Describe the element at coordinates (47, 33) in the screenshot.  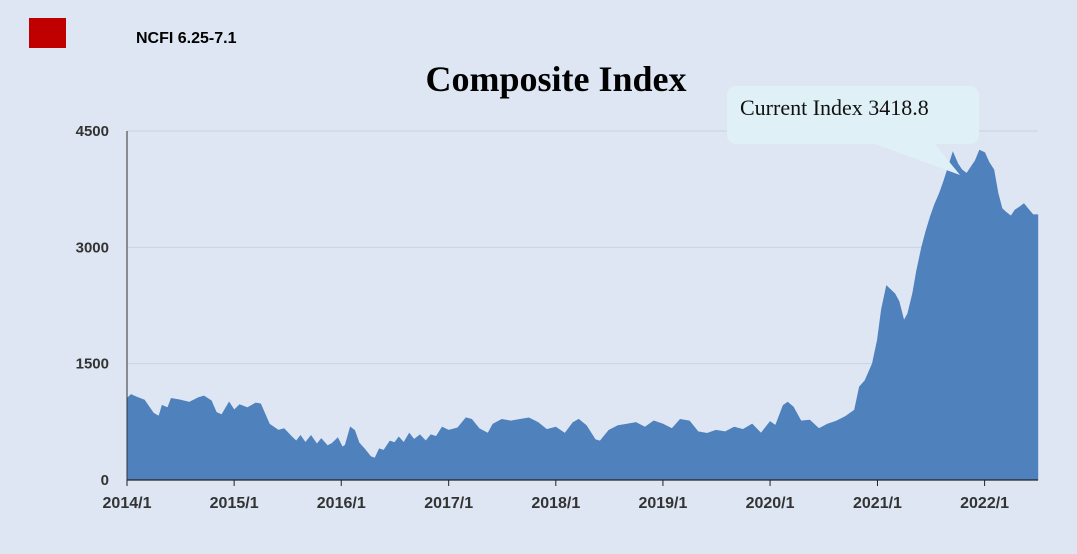
I see `legend-swatch` at that location.